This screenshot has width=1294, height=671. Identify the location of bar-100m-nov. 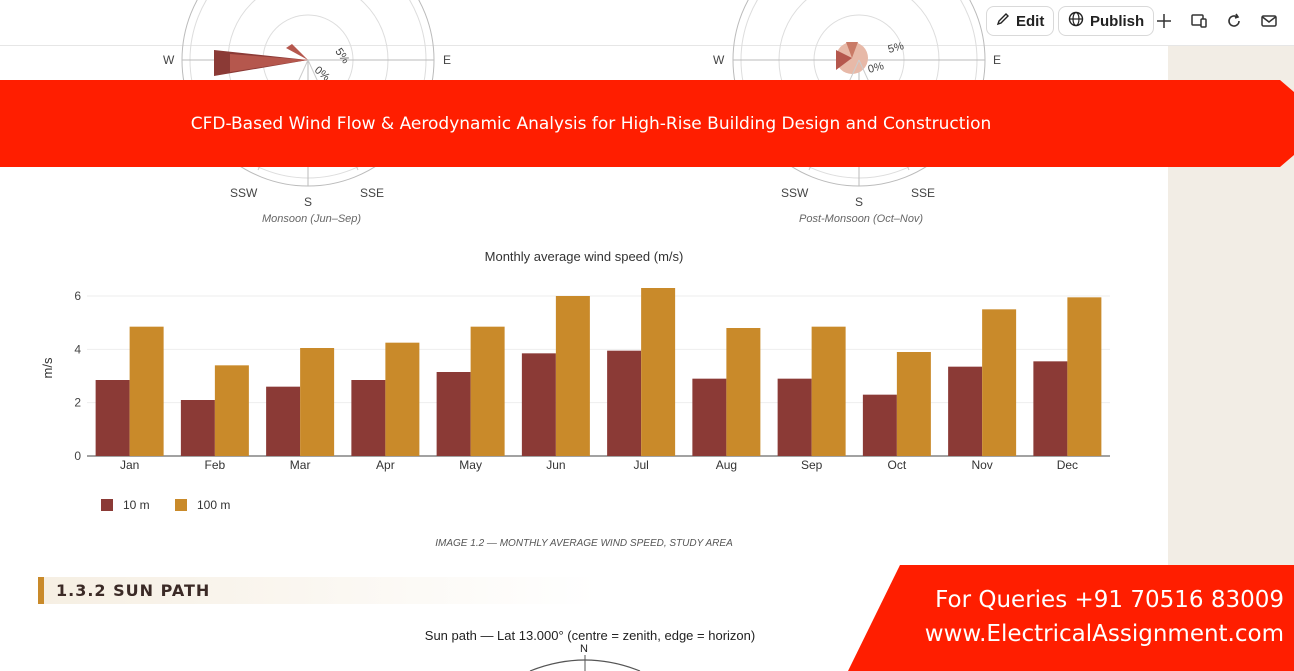
(999, 382).